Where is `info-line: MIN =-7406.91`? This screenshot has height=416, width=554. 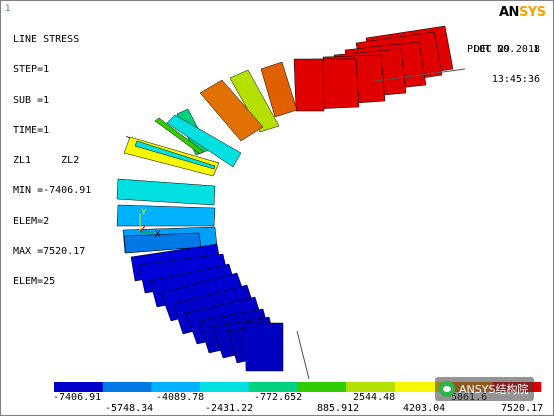 info-line: MIN =-7406.91 is located at coordinates (52, 191).